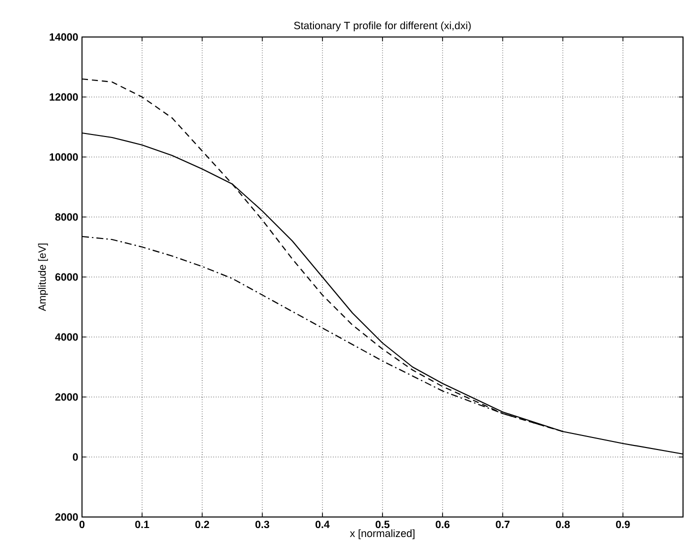 The width and height of the screenshot is (684, 559). Describe the element at coordinates (382, 27) in the screenshot. I see `chart-title: Stationary T profile for different (xi,dxi)` at that location.